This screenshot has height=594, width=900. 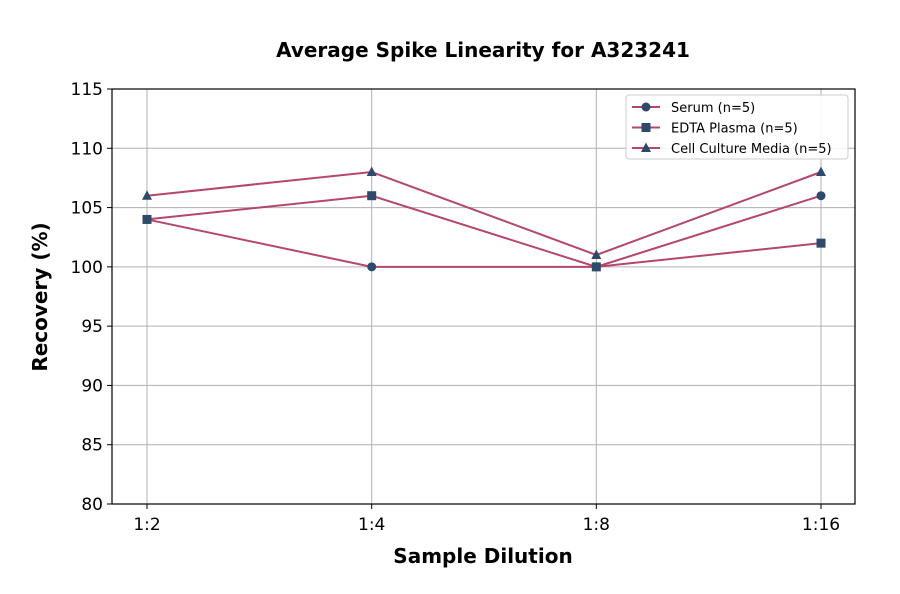 What do you see at coordinates (751, 149) in the screenshot?
I see `legend-label: Cell Culture Media (n=5)` at bounding box center [751, 149].